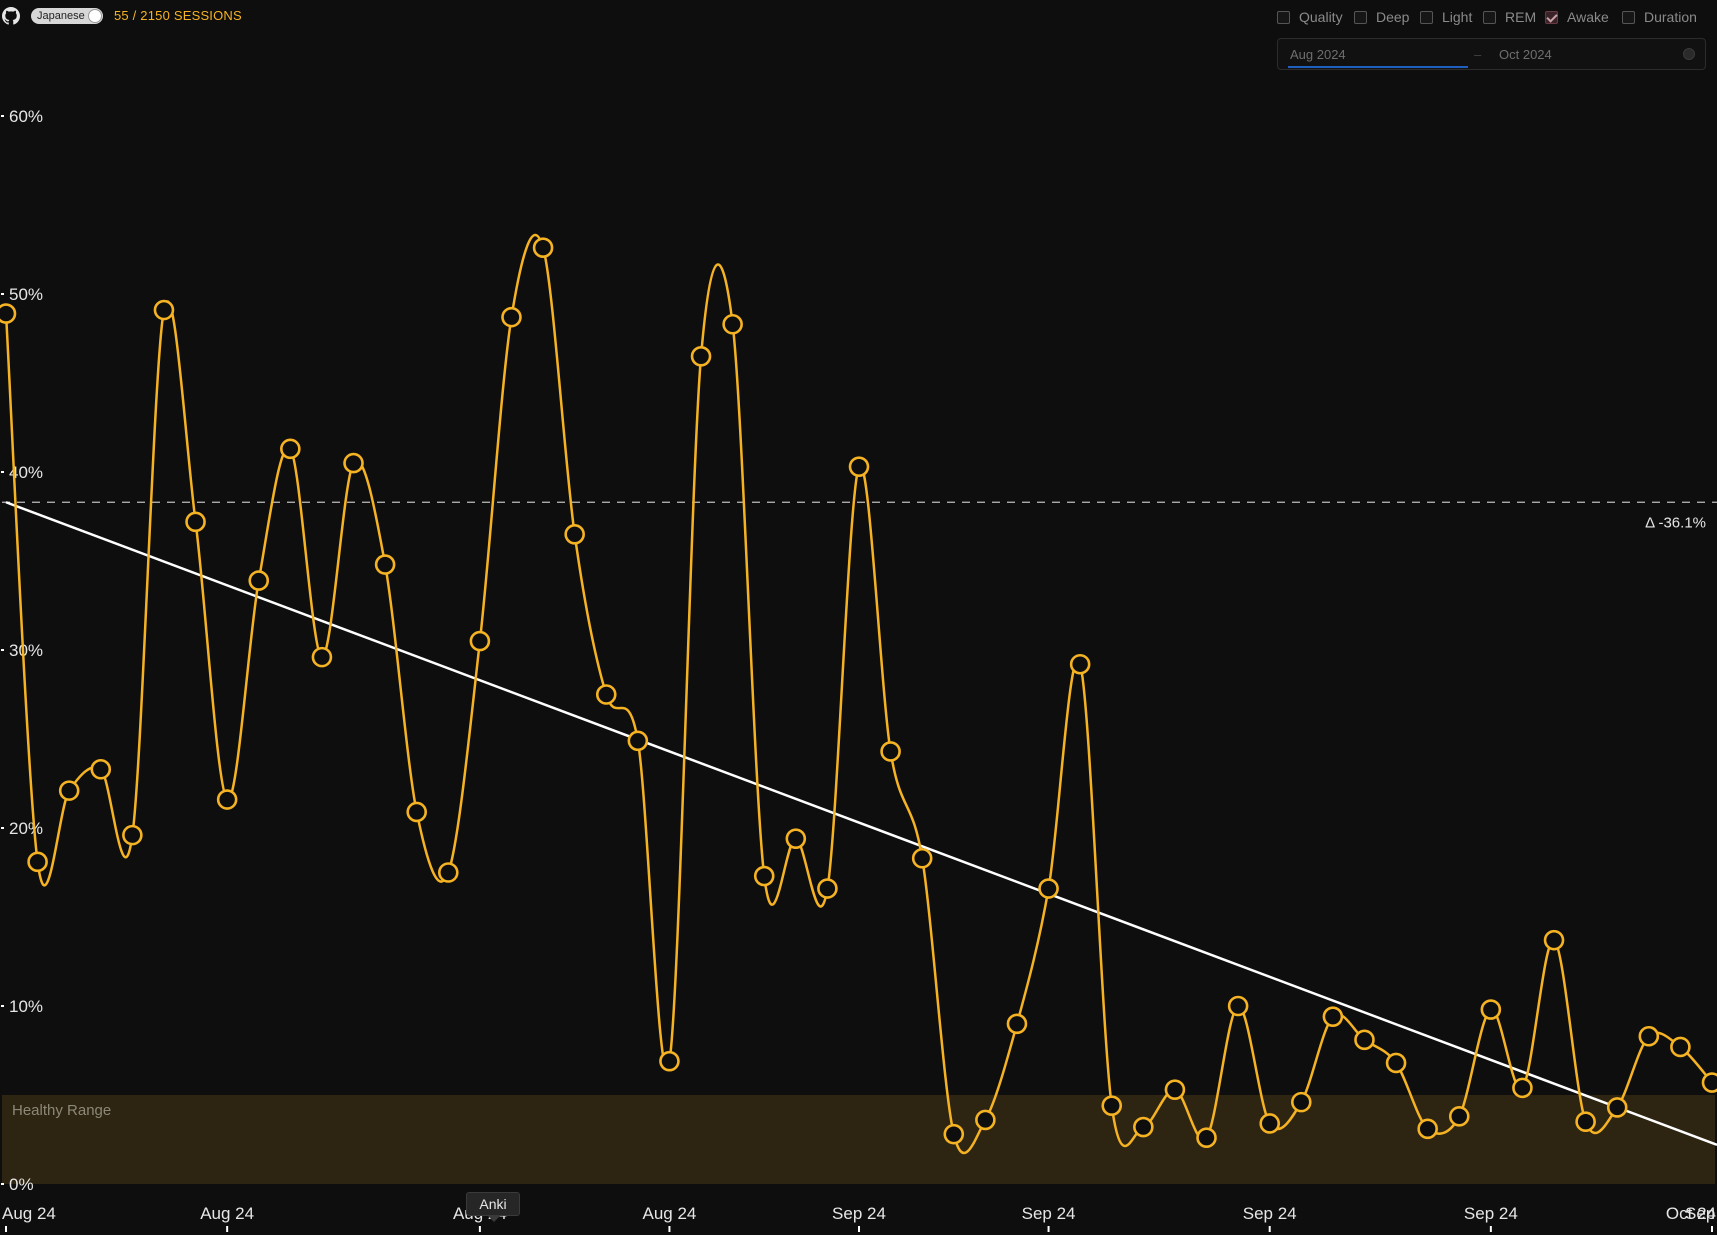 The height and width of the screenshot is (1235, 1717). I want to click on date-range-picker: Aug 2024 – Oct 2024, so click(1491, 54).